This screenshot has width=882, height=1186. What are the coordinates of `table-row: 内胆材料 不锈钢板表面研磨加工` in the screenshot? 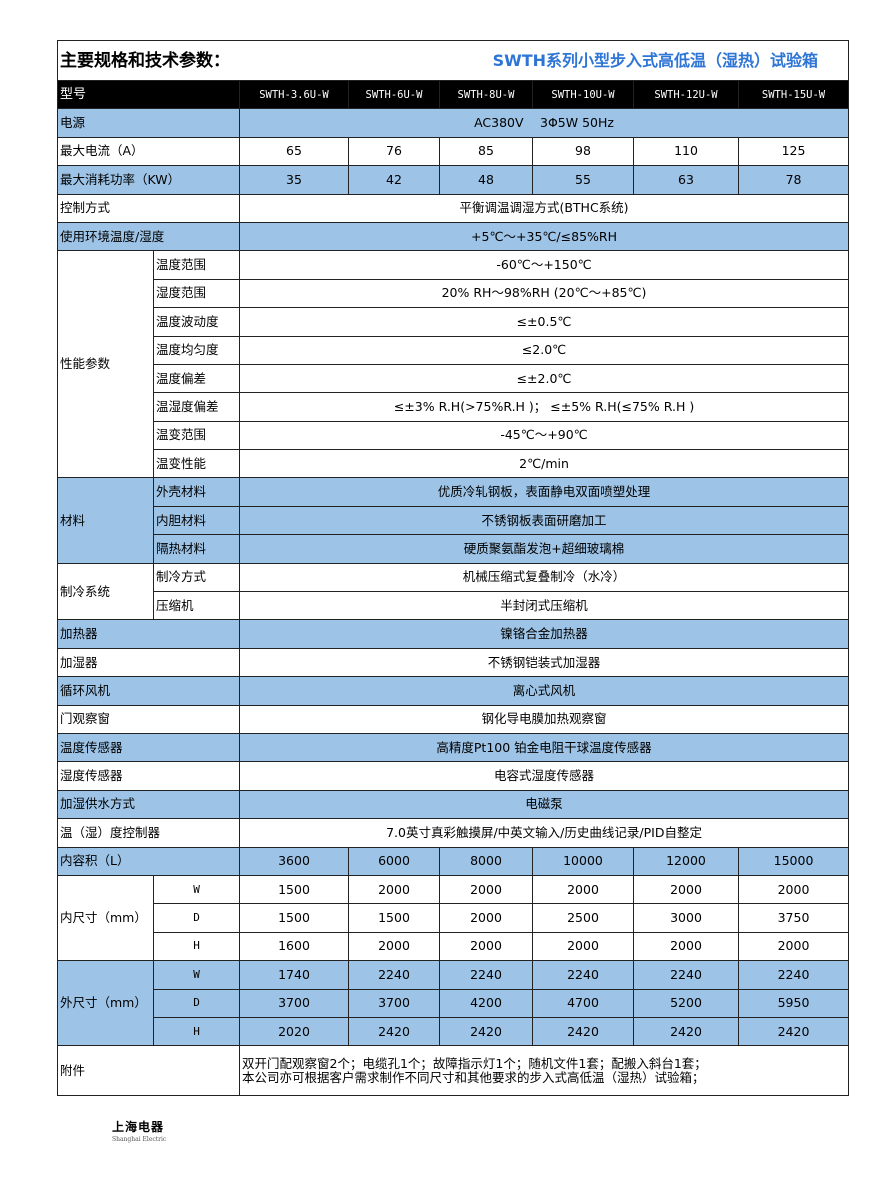 It's located at (454, 520).